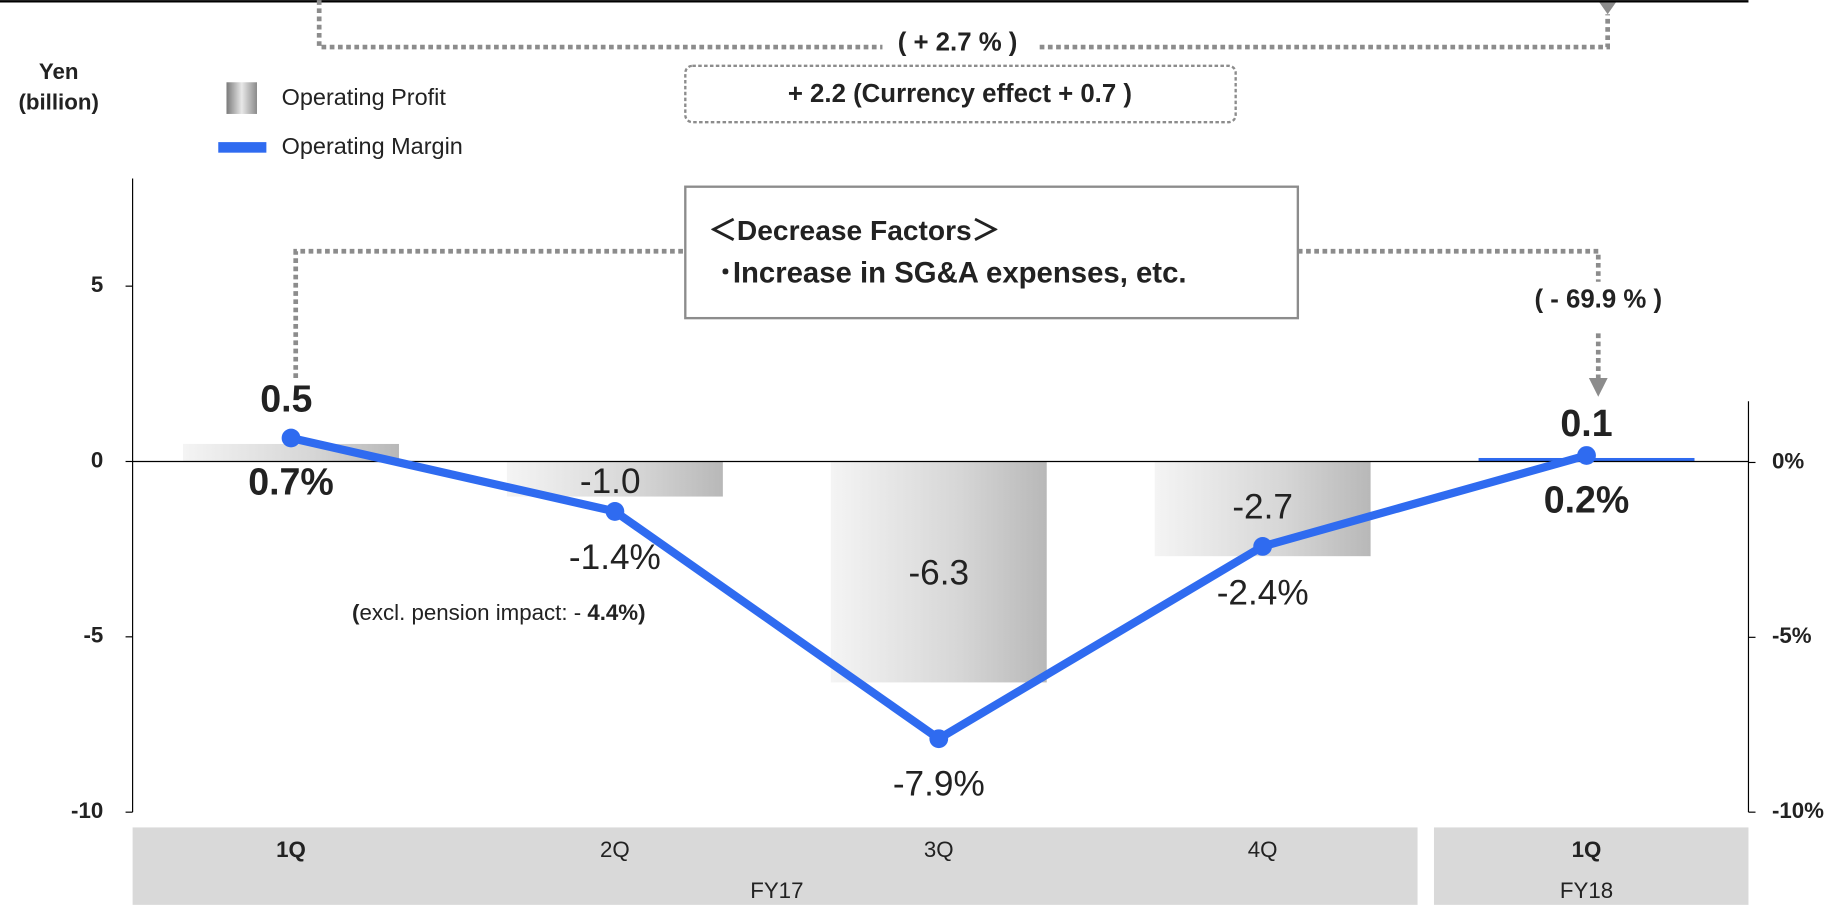 The width and height of the screenshot is (1840, 905). What do you see at coordinates (939, 849) in the screenshot?
I see `x-tick-label: 3Q` at bounding box center [939, 849].